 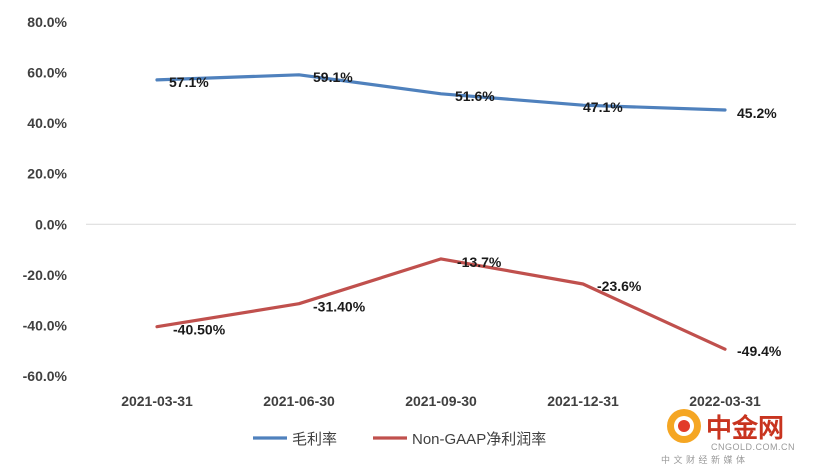 I want to click on watermark-tagline: 中 文 财 经 新 媒 体, so click(x=703, y=459).